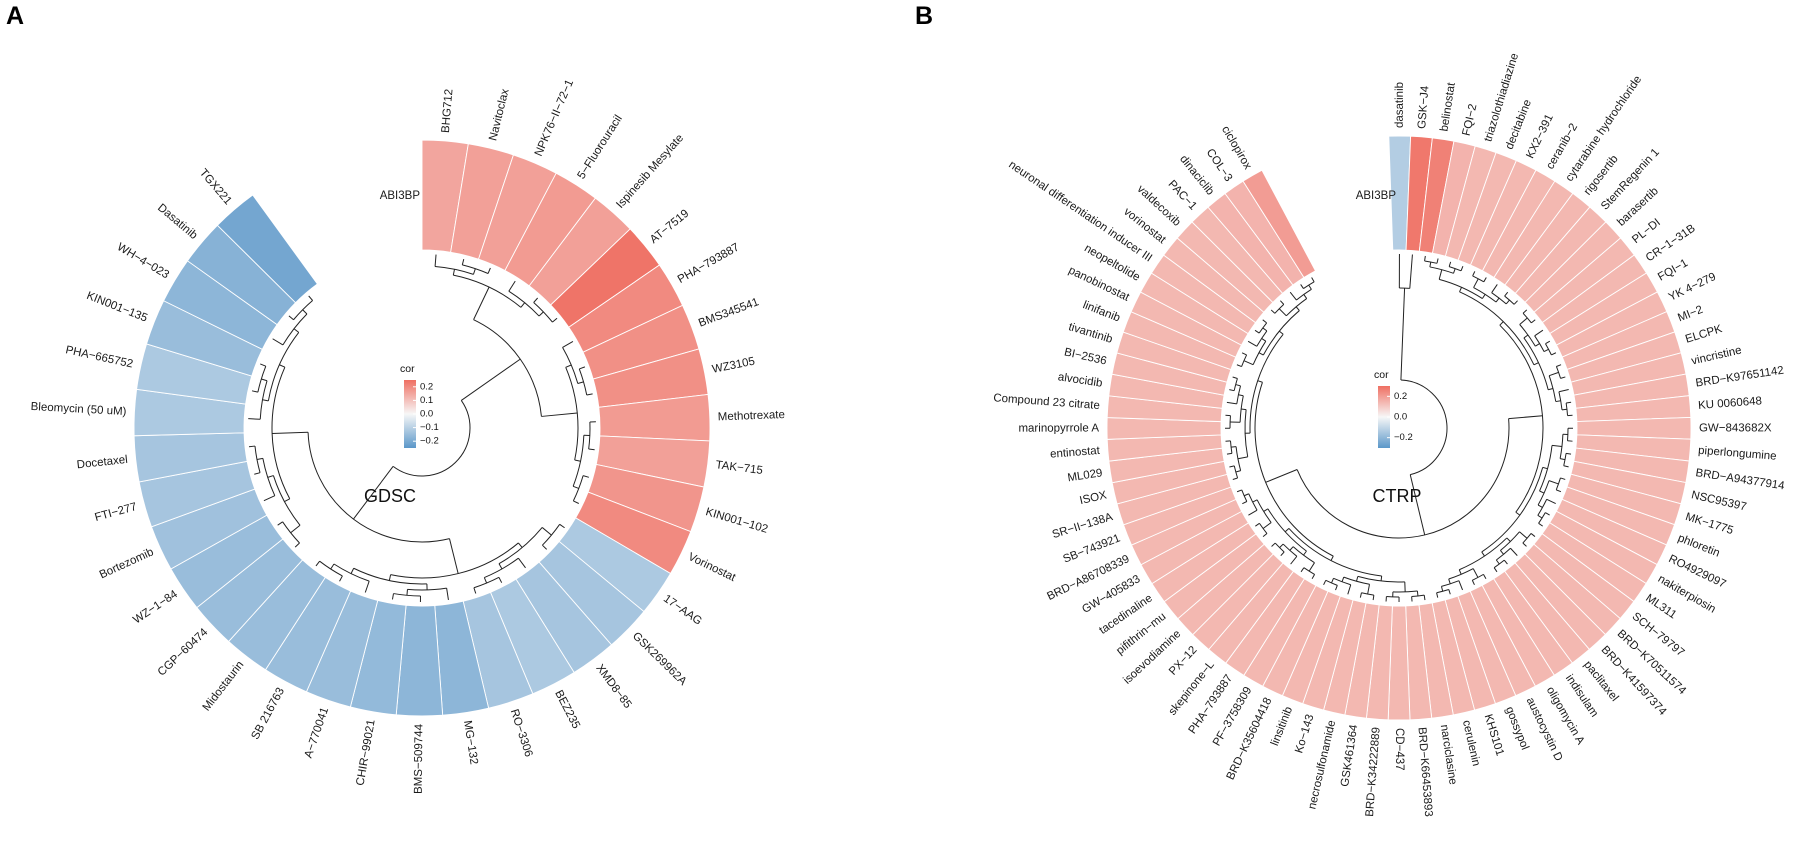 This screenshot has width=1813, height=853. What do you see at coordinates (1085, 475) in the screenshot?
I see `drug-label: ML029` at bounding box center [1085, 475].